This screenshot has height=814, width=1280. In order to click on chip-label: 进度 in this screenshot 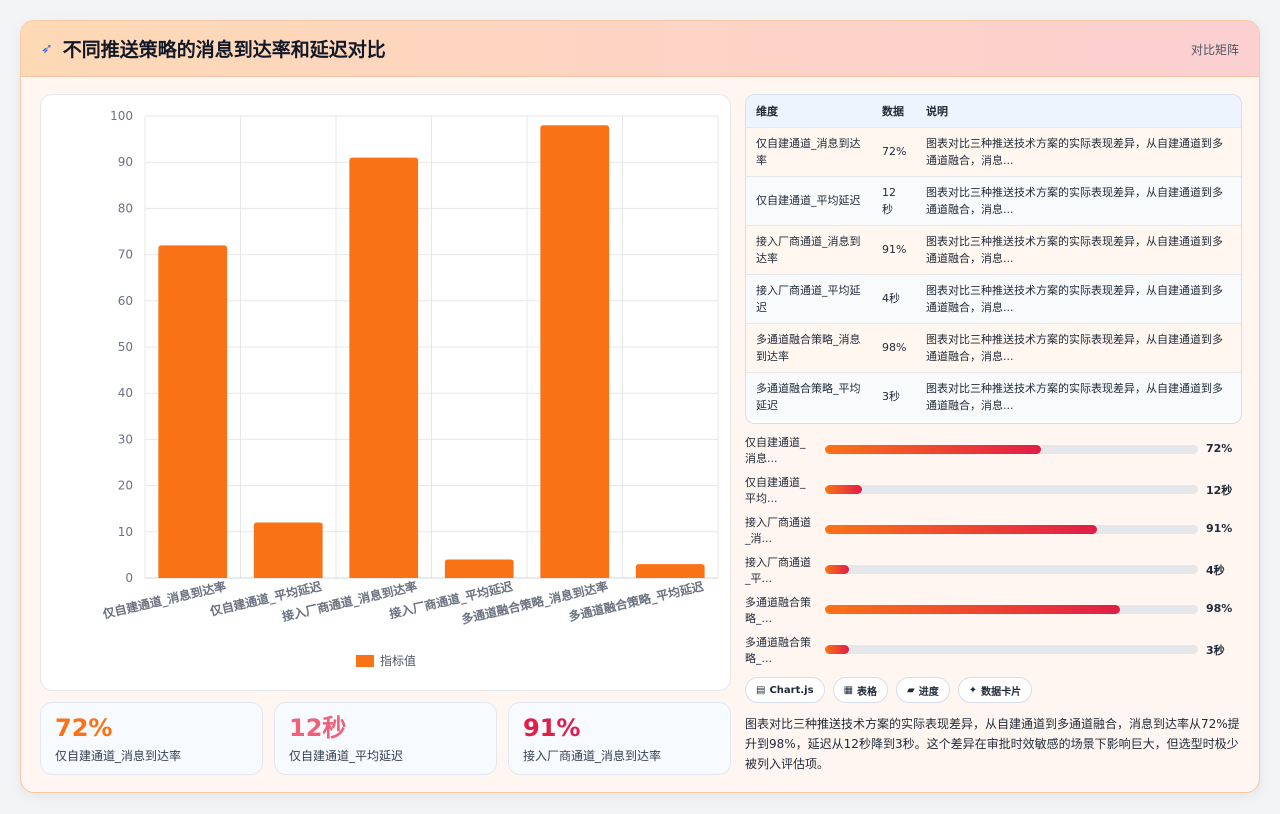, I will do `click(928, 692)`.